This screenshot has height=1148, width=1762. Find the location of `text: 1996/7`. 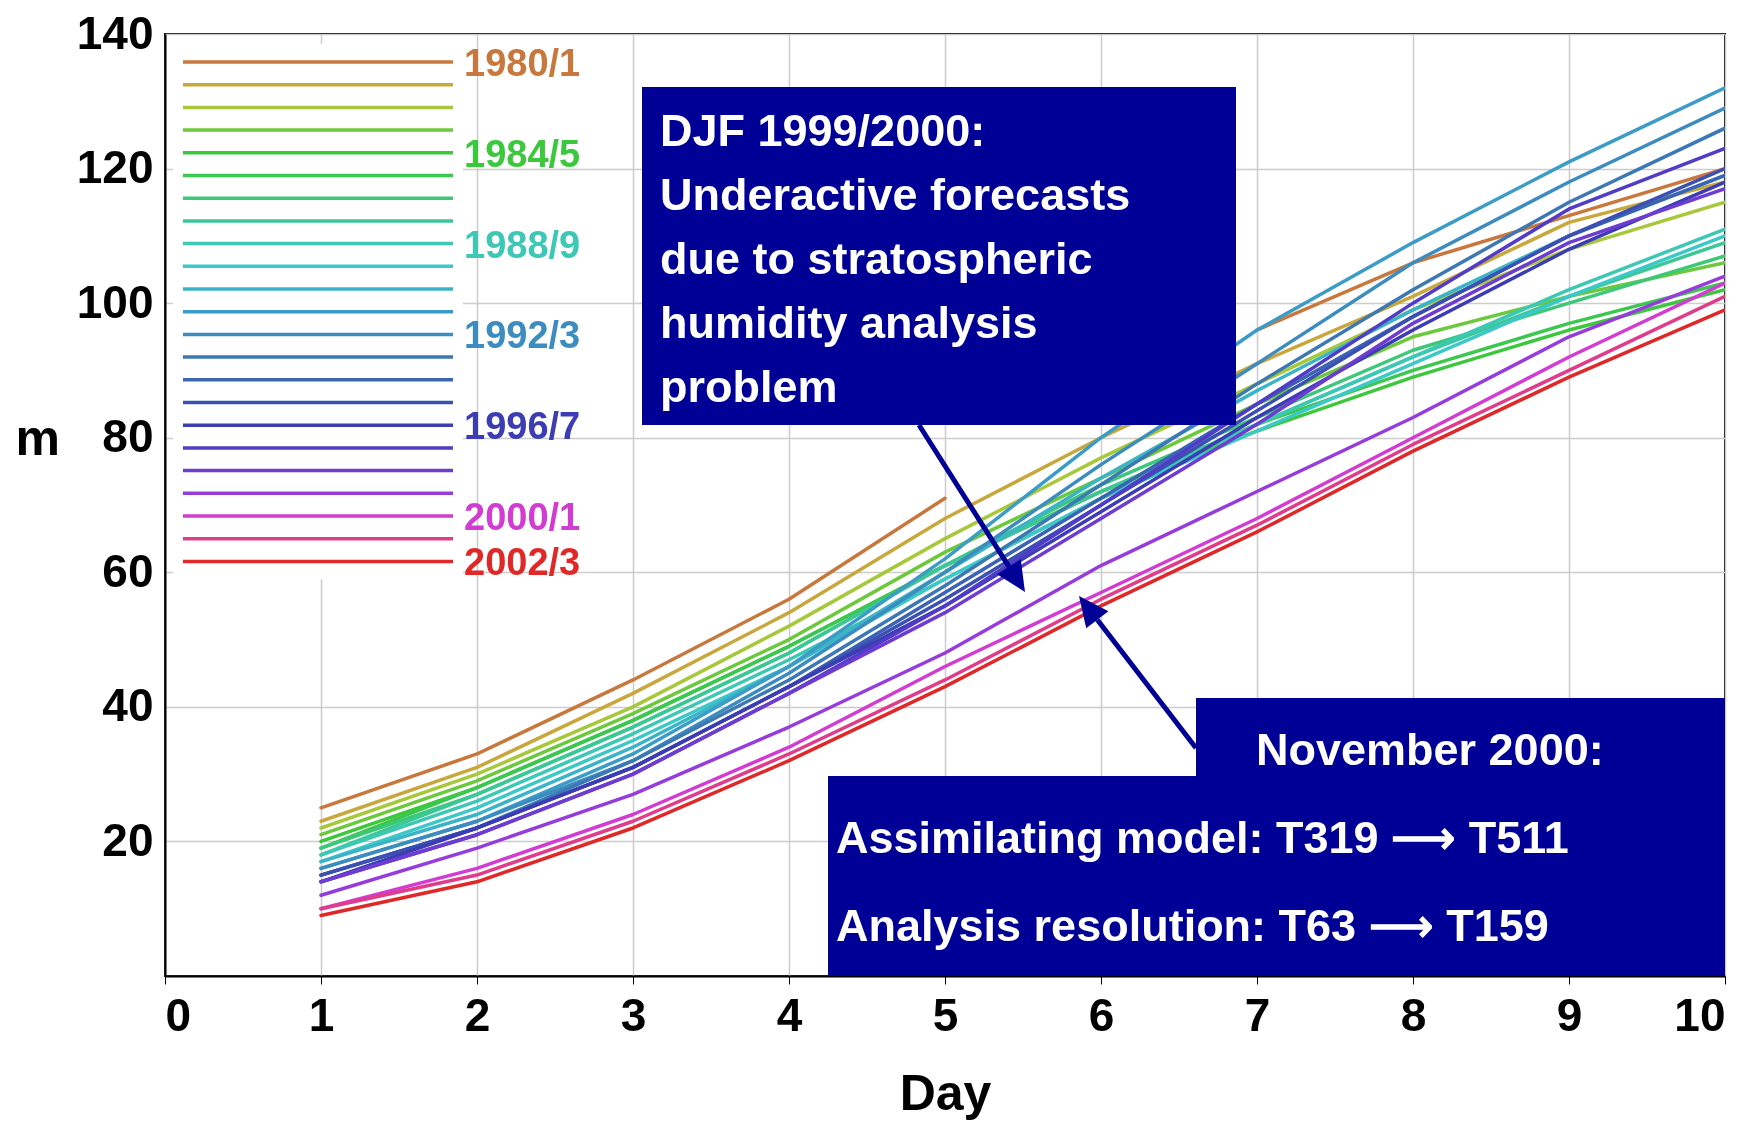

text: 1996/7 is located at coordinates (522, 426).